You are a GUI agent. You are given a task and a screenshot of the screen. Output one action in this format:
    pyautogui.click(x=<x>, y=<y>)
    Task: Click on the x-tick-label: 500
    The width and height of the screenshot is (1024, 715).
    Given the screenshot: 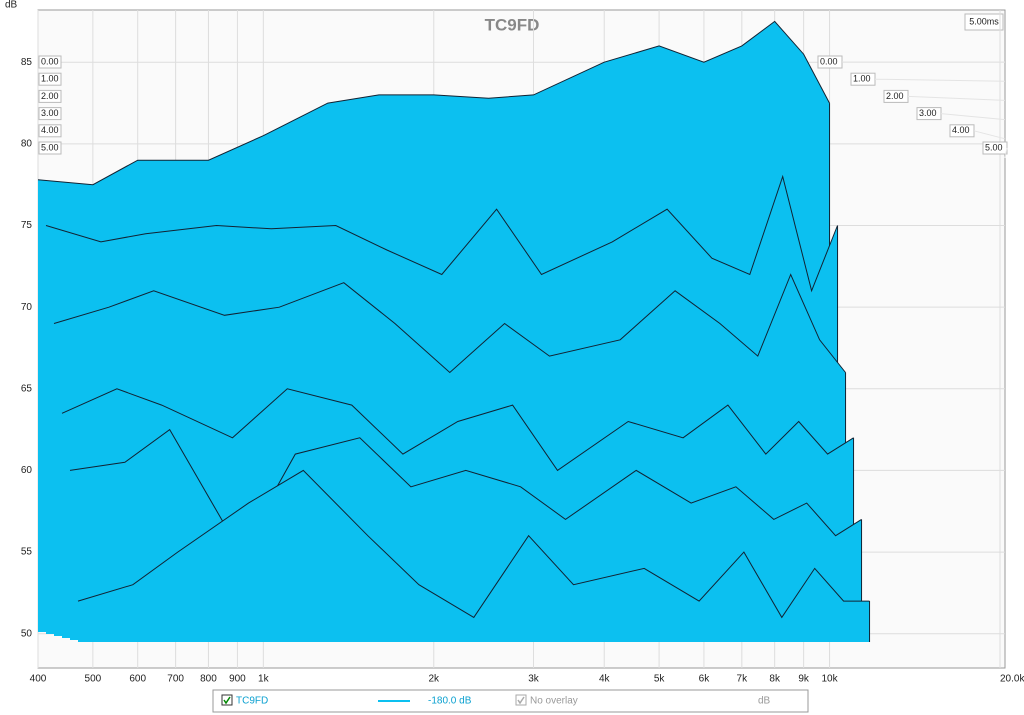 What is the action you would take?
    pyautogui.click(x=93, y=679)
    